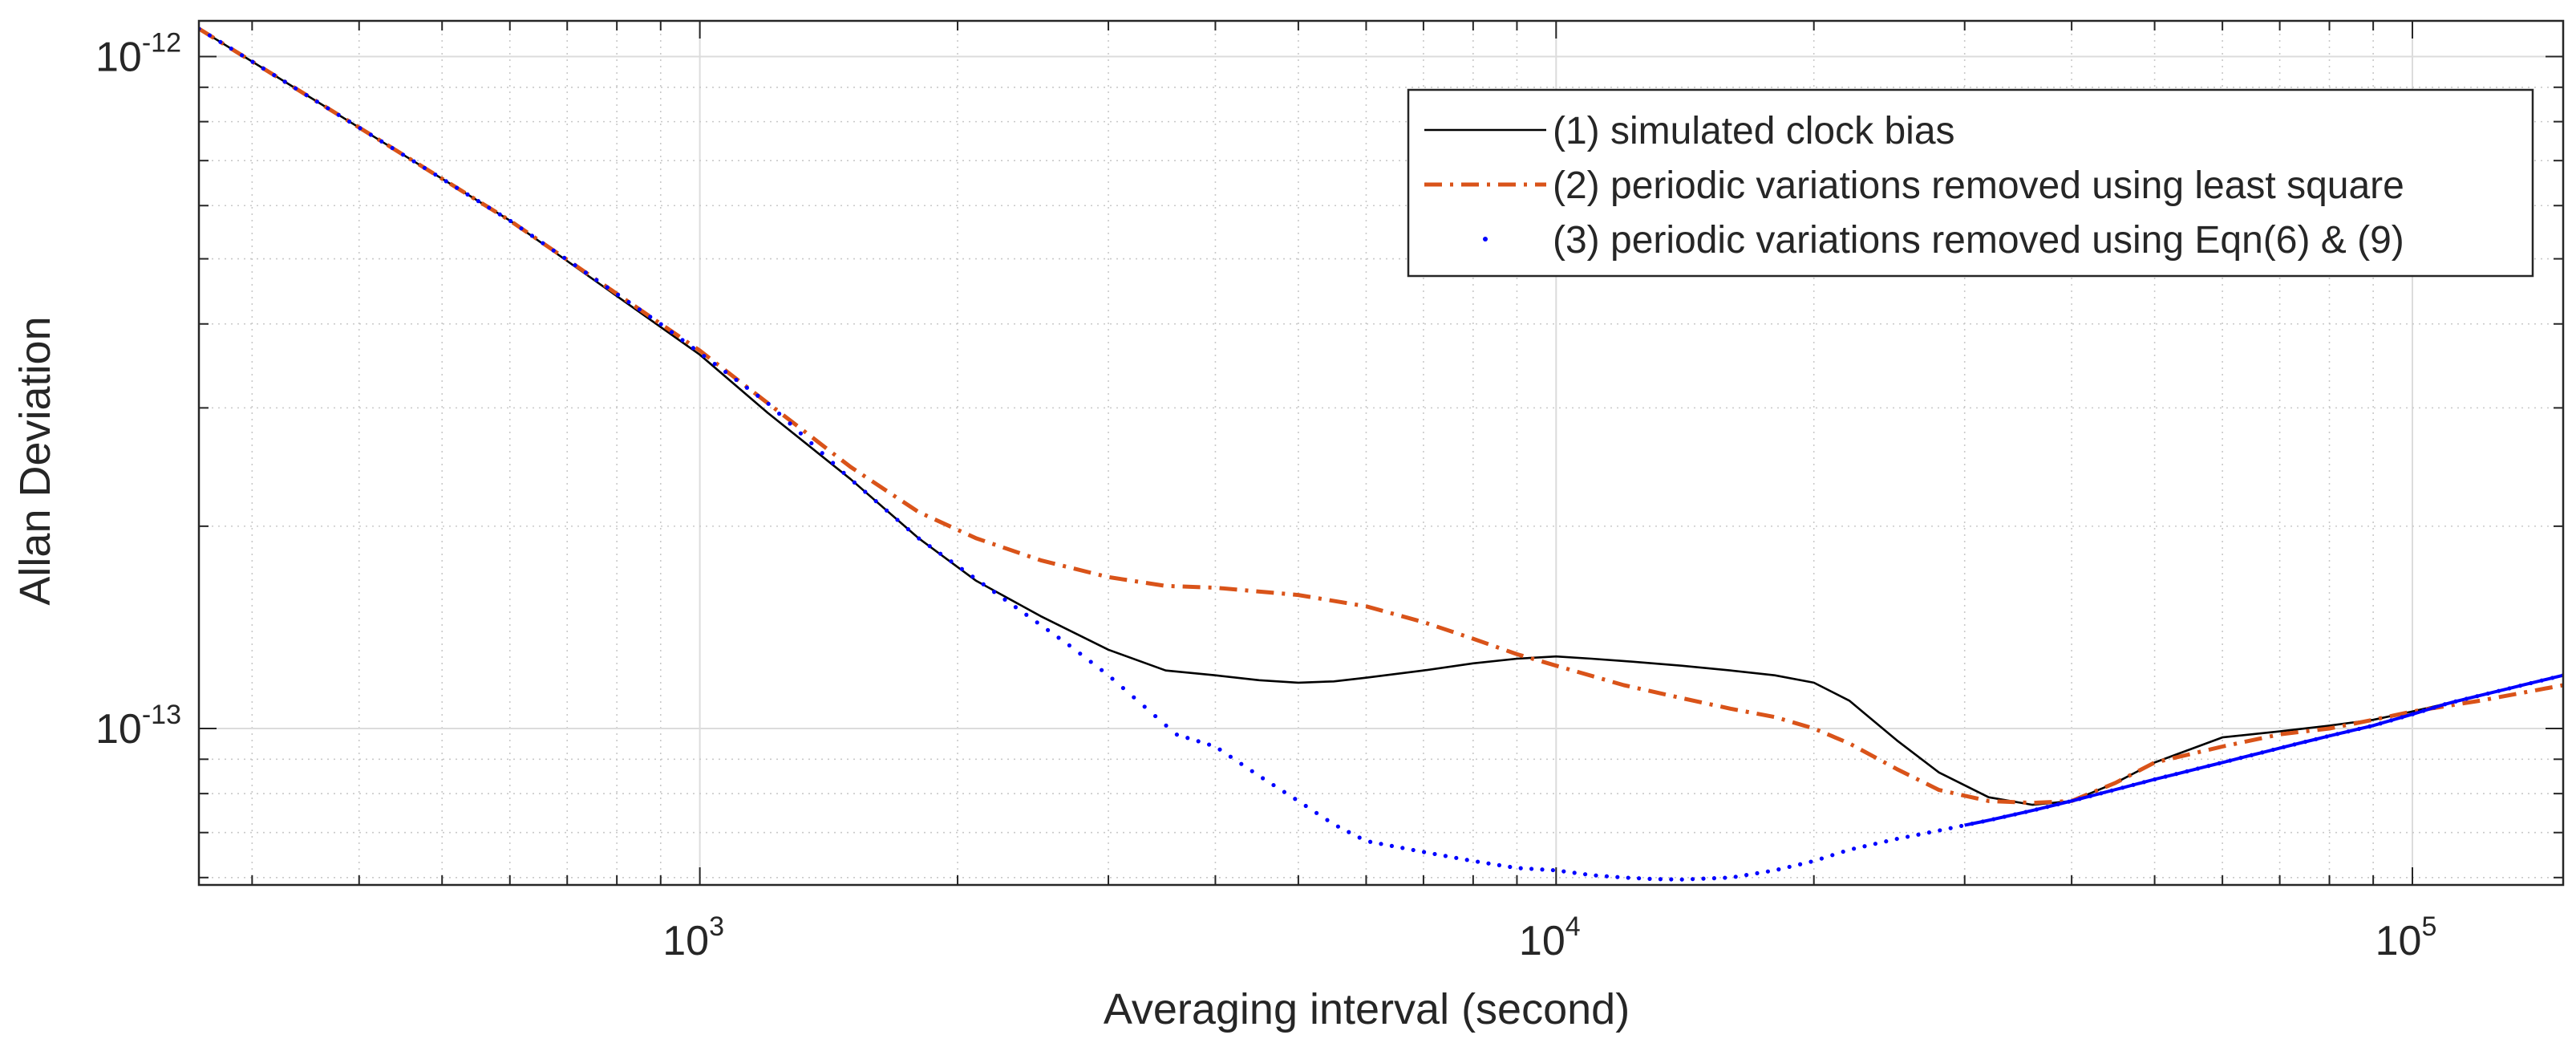  I want to click on x-axis-title: Averaging interval (second), so click(1367, 1009).